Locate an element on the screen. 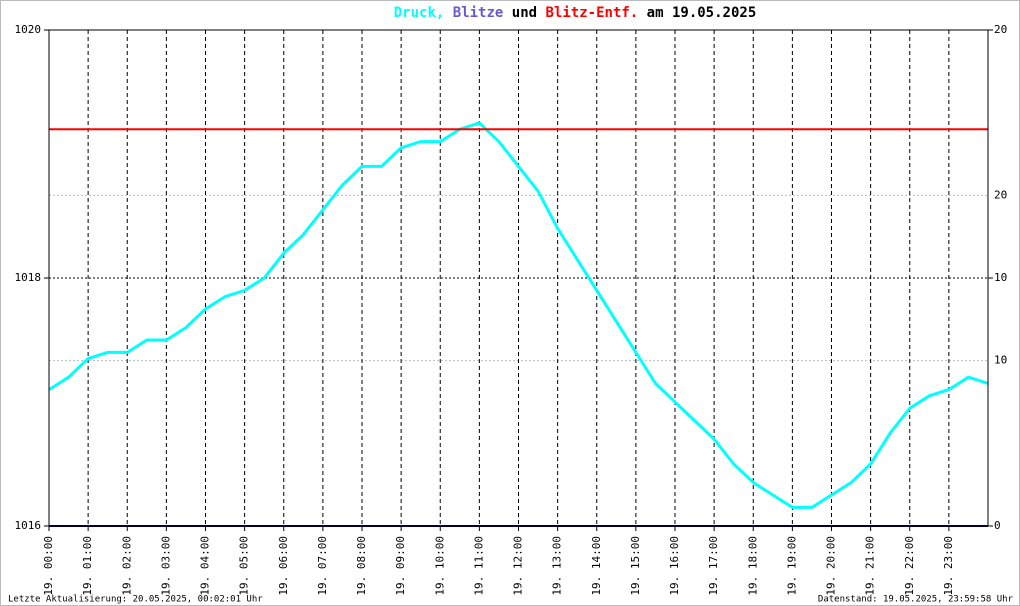  x-tick-label: 19. 10:00 is located at coordinates (439, 566).